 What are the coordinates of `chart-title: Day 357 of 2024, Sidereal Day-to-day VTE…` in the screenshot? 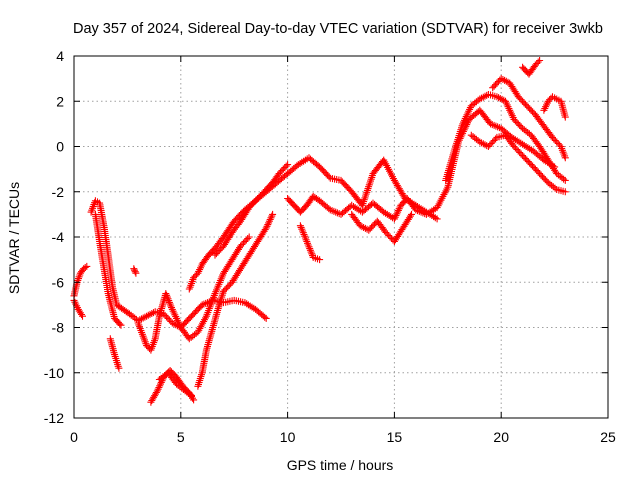 It's located at (338, 29).